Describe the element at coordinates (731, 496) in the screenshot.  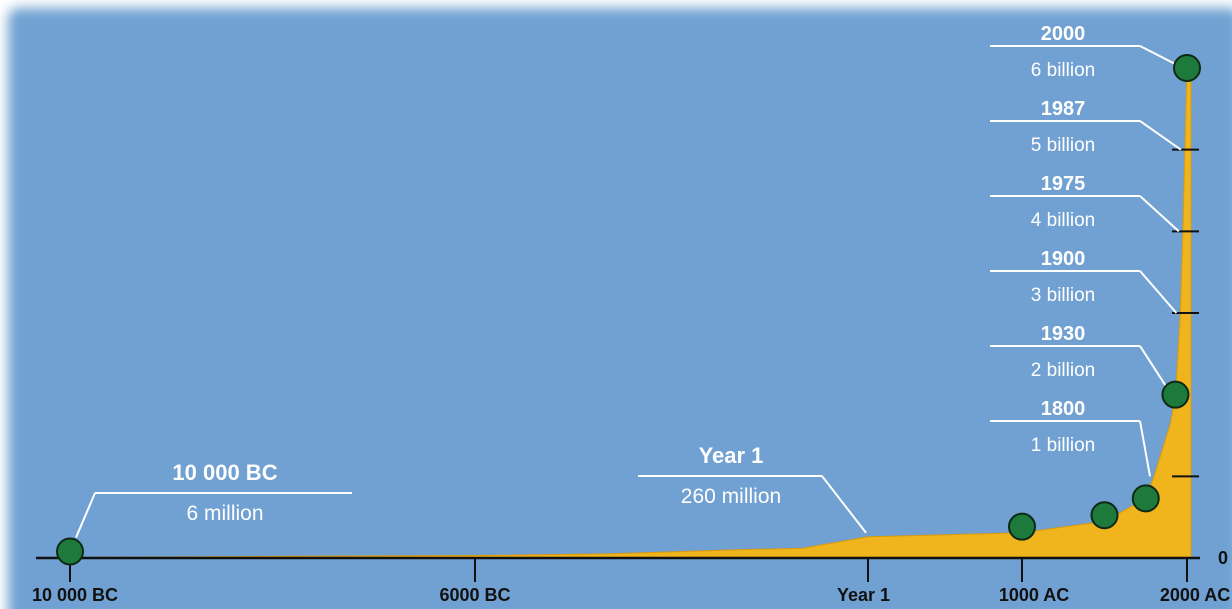
I see `annotation-value: 260 million` at that location.